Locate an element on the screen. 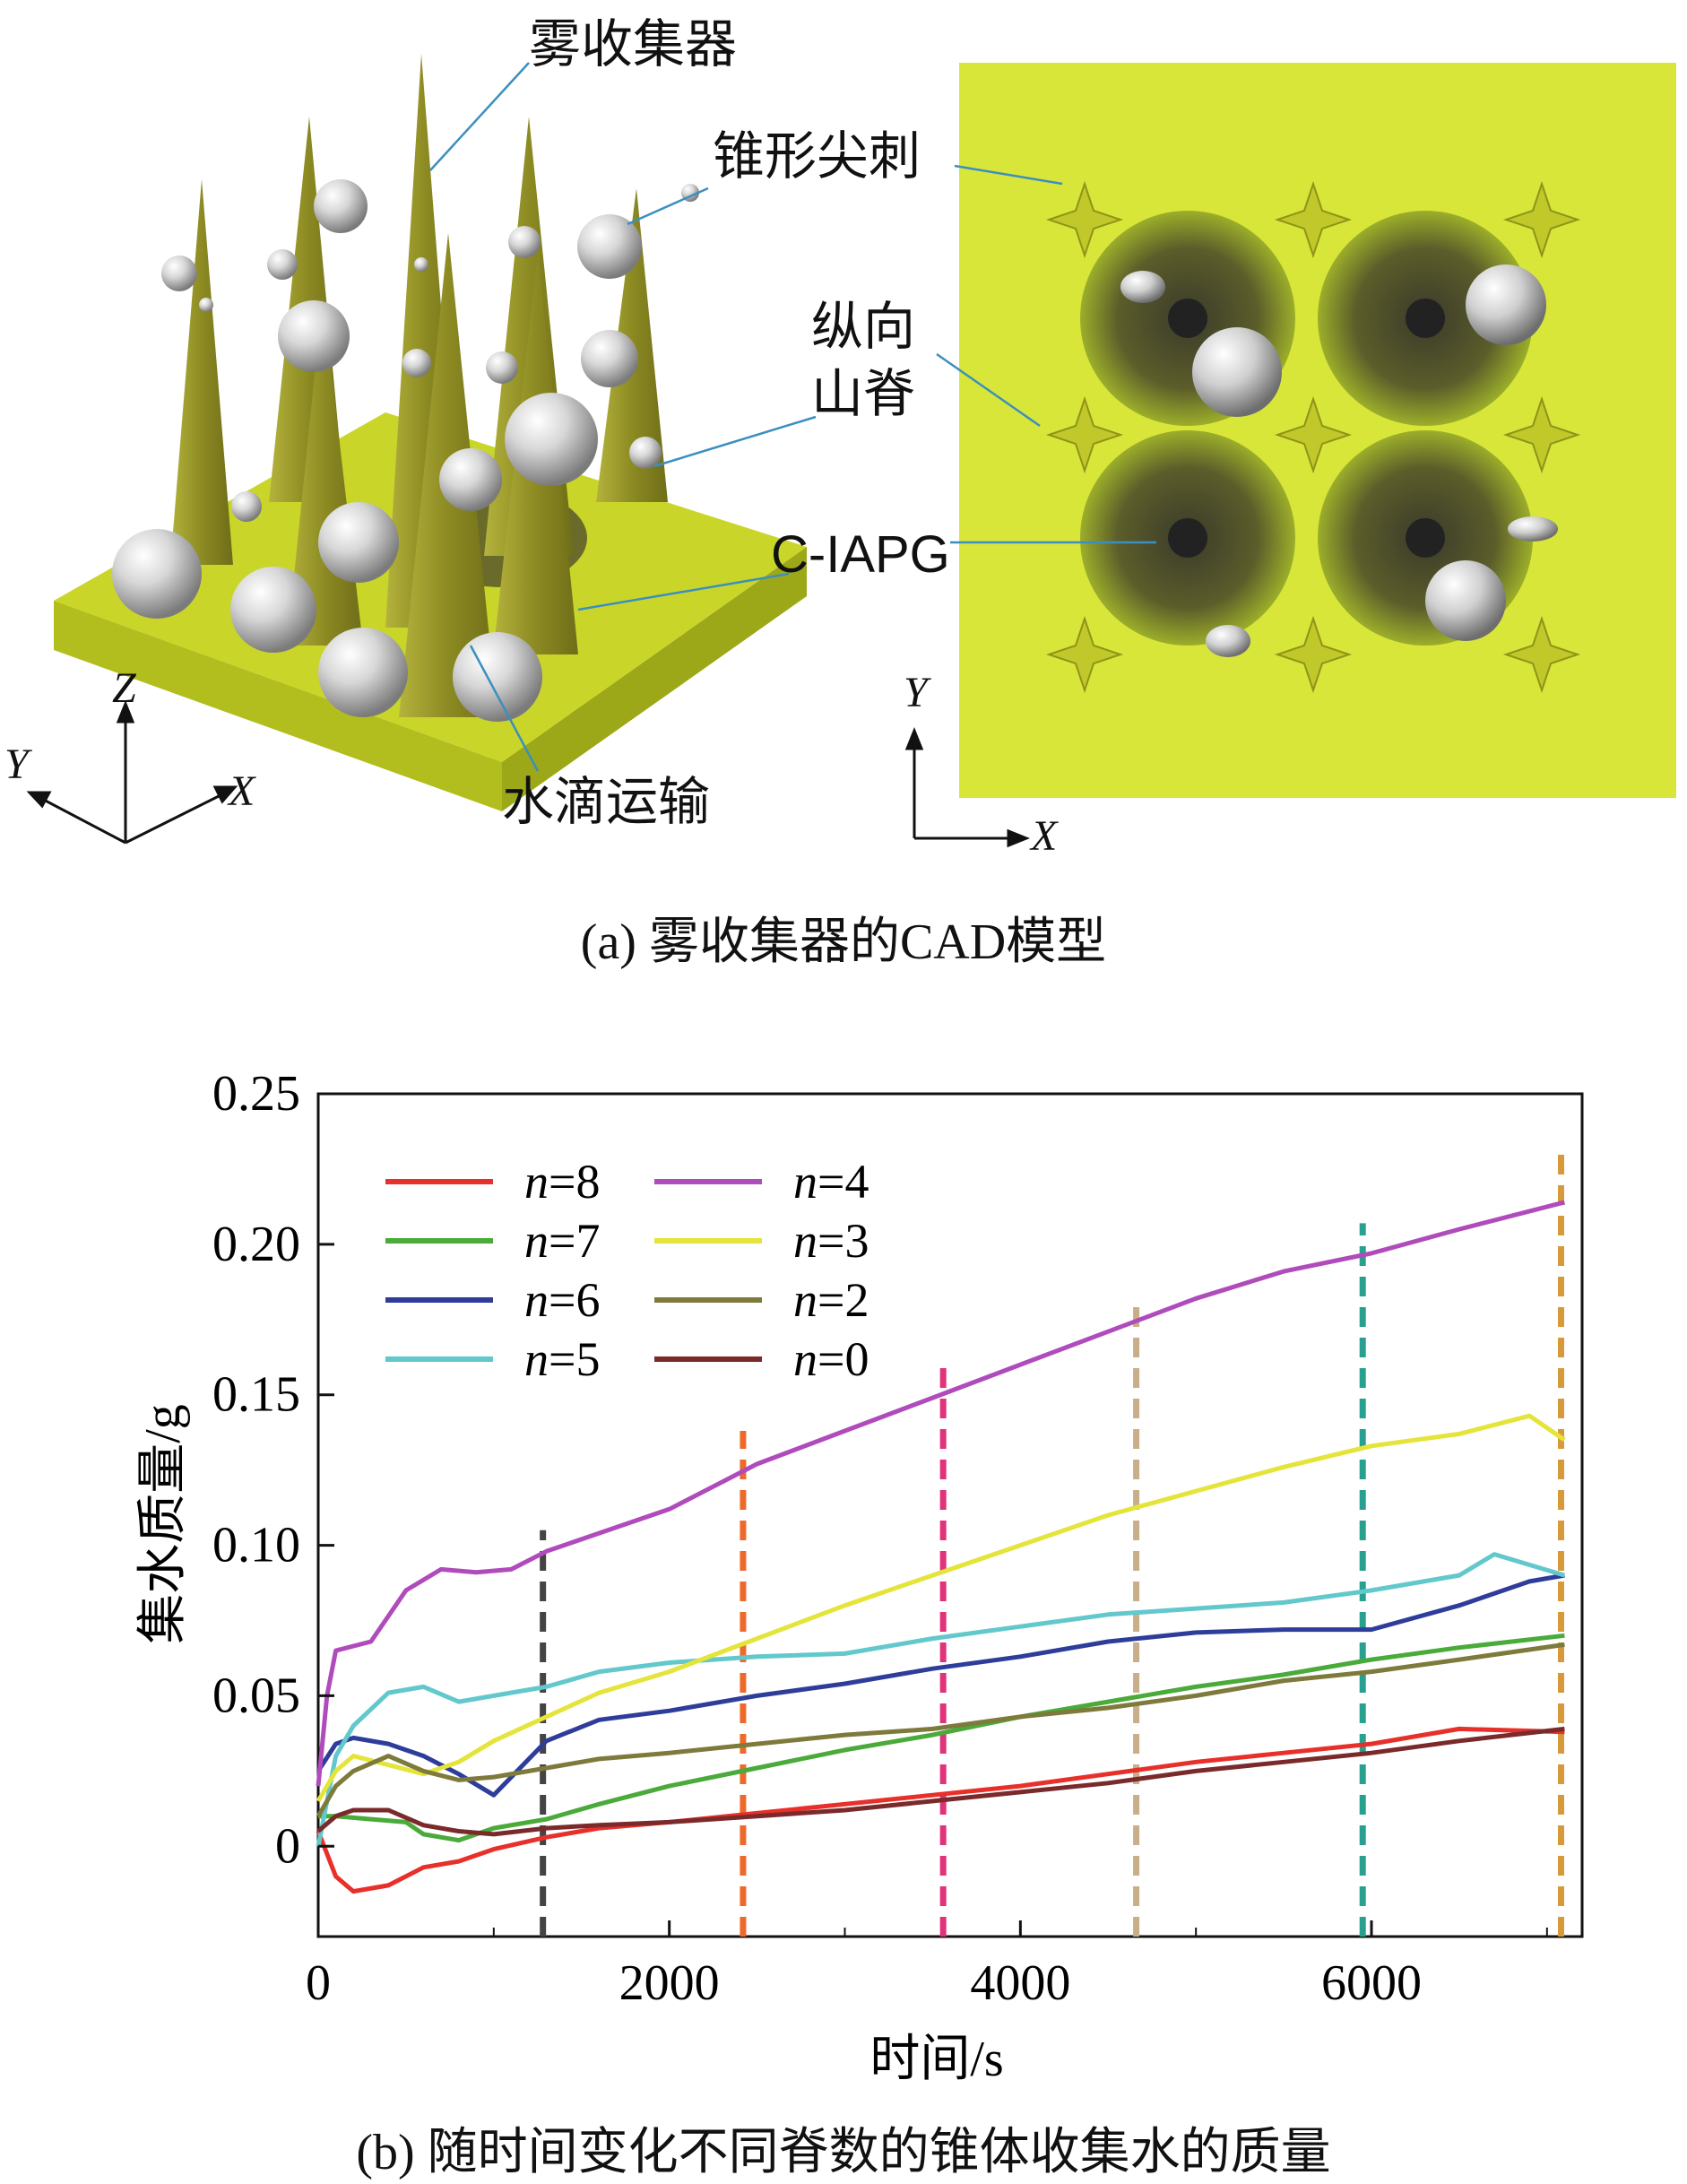  axis-z-letter: Z is located at coordinates (124, 688).